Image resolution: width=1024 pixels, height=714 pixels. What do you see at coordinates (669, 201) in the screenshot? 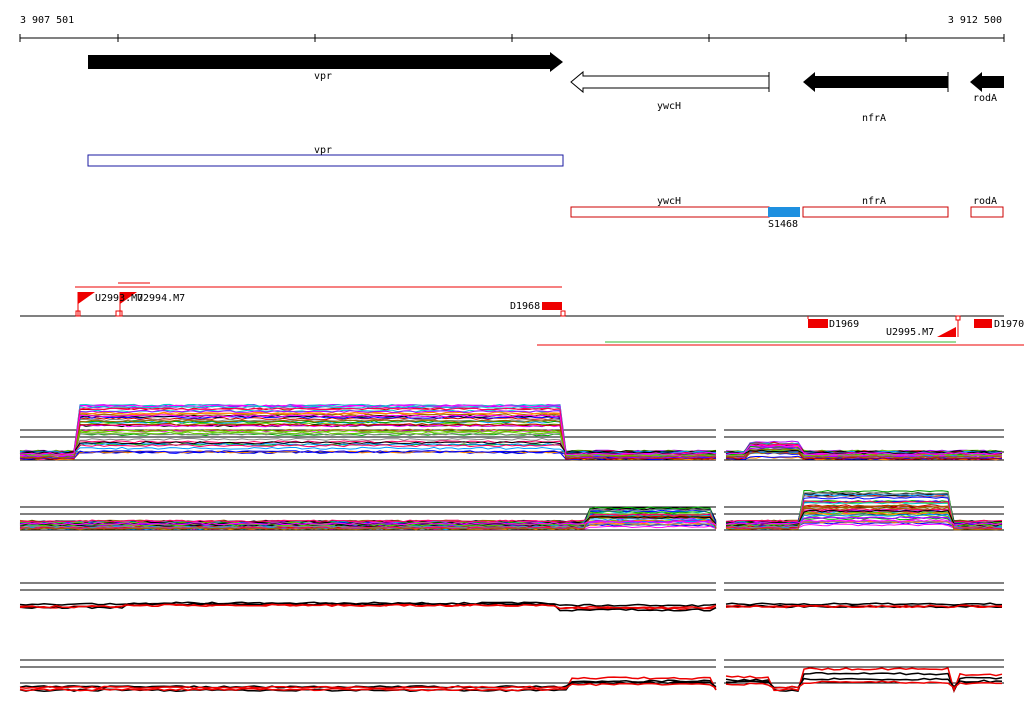
I see `transcript-label: ywcH` at bounding box center [669, 201].